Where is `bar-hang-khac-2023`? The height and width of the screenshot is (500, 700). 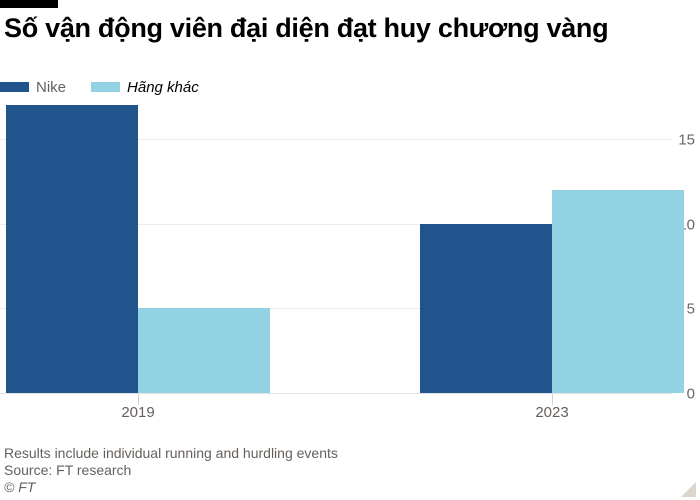
bar-hang-khac-2023 is located at coordinates (618, 291).